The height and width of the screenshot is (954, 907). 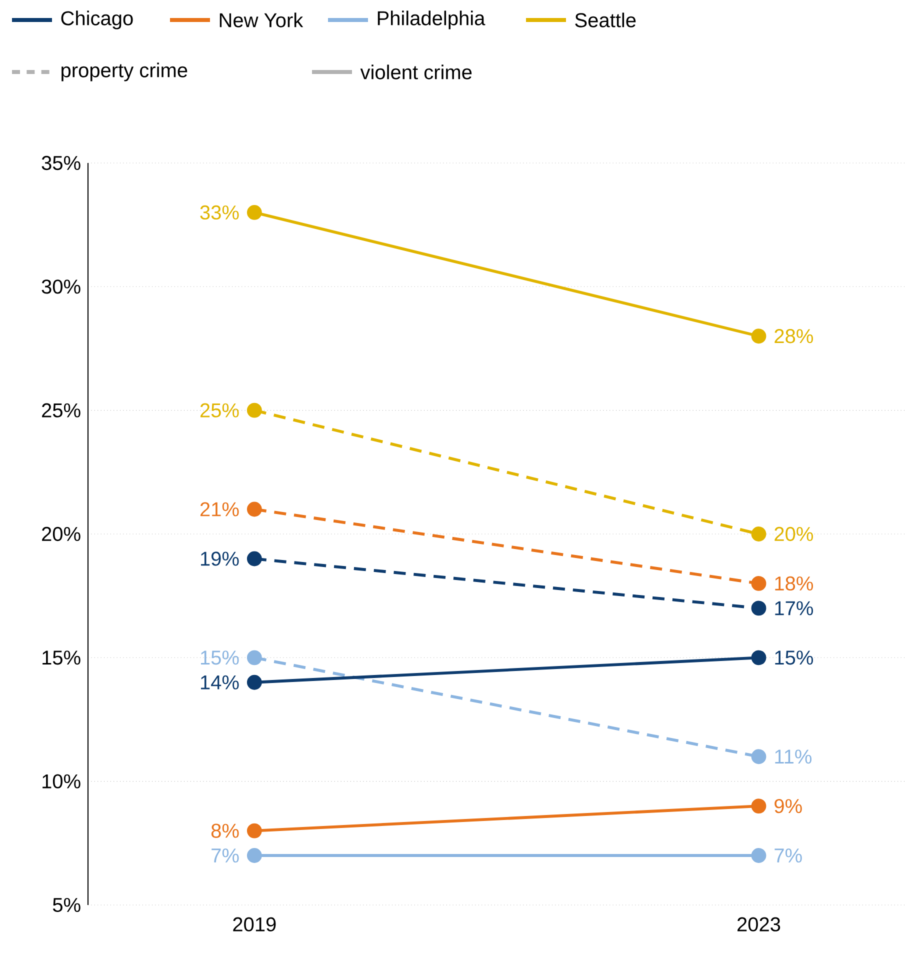 What do you see at coordinates (61, 287) in the screenshot?
I see `y-tick-label: 30%` at bounding box center [61, 287].